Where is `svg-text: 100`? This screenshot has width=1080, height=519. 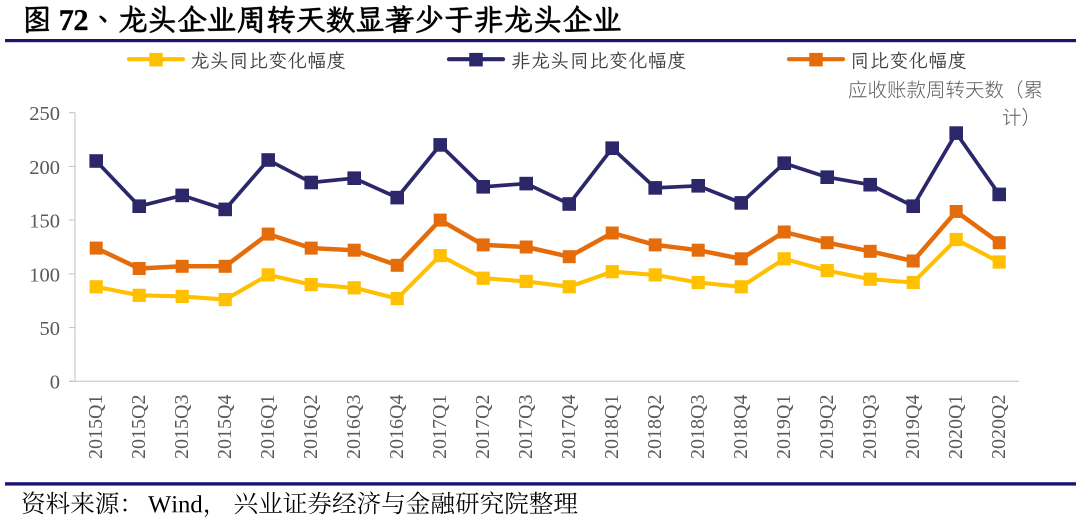
svg-text: 100 is located at coordinates (44, 275).